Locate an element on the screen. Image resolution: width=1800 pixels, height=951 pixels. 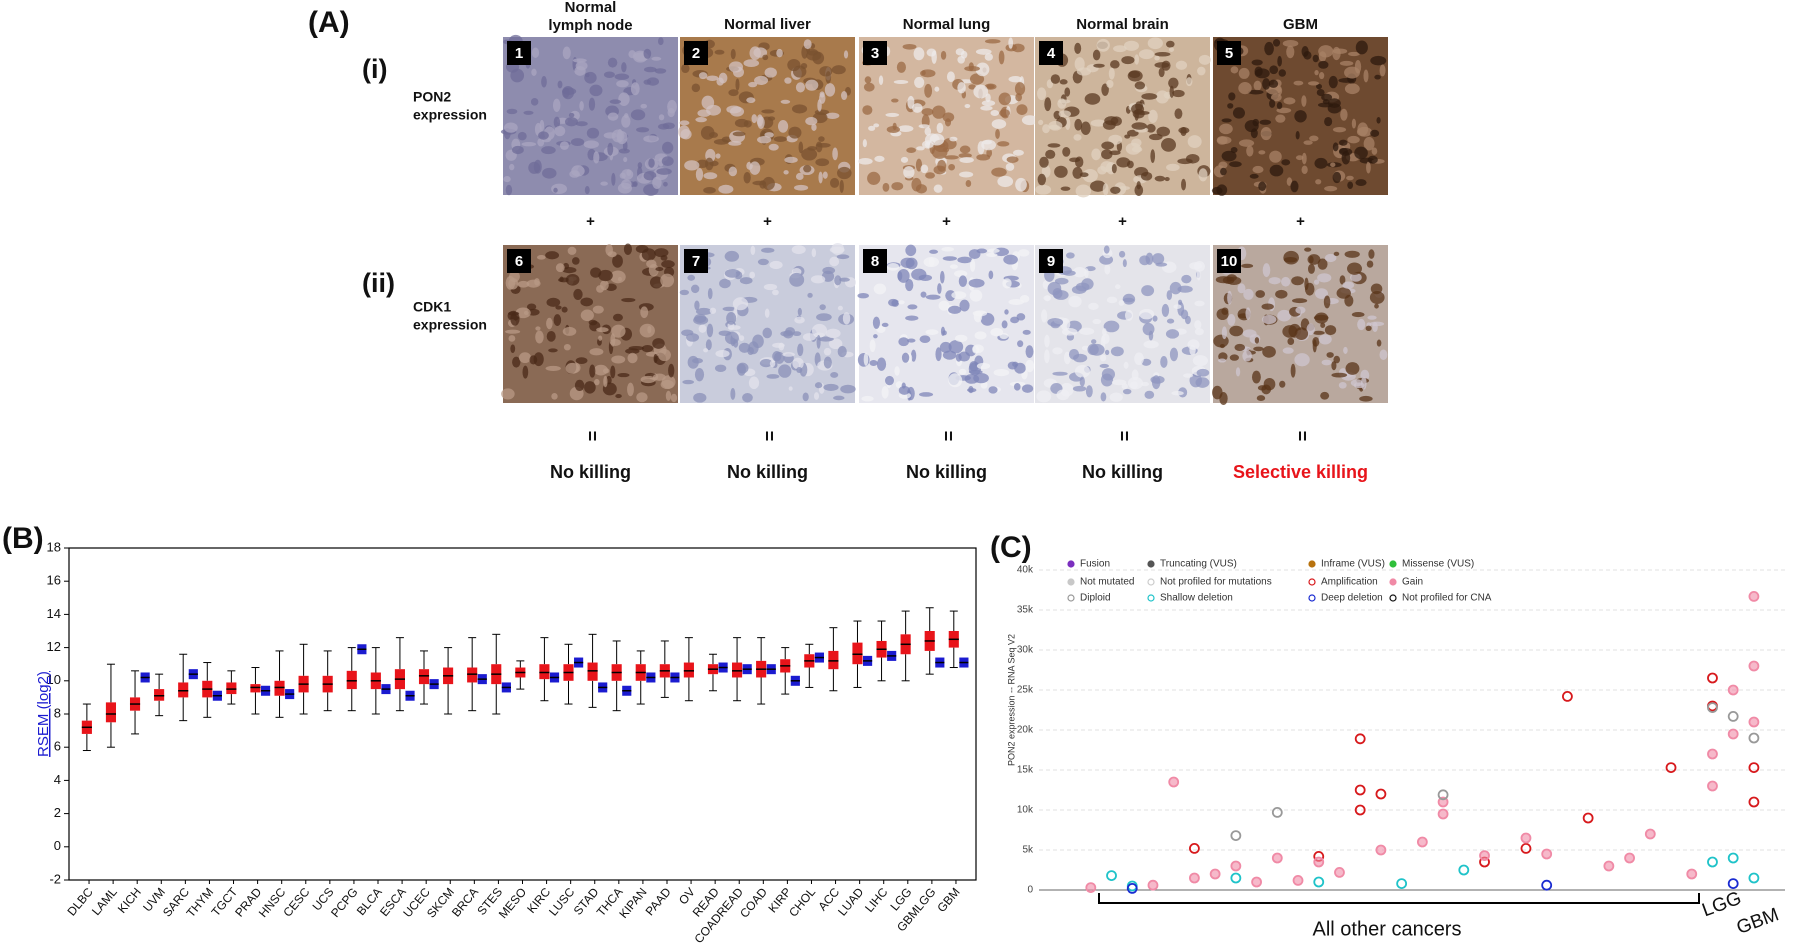
column-title: Normal is located at coordinates (591, 8).